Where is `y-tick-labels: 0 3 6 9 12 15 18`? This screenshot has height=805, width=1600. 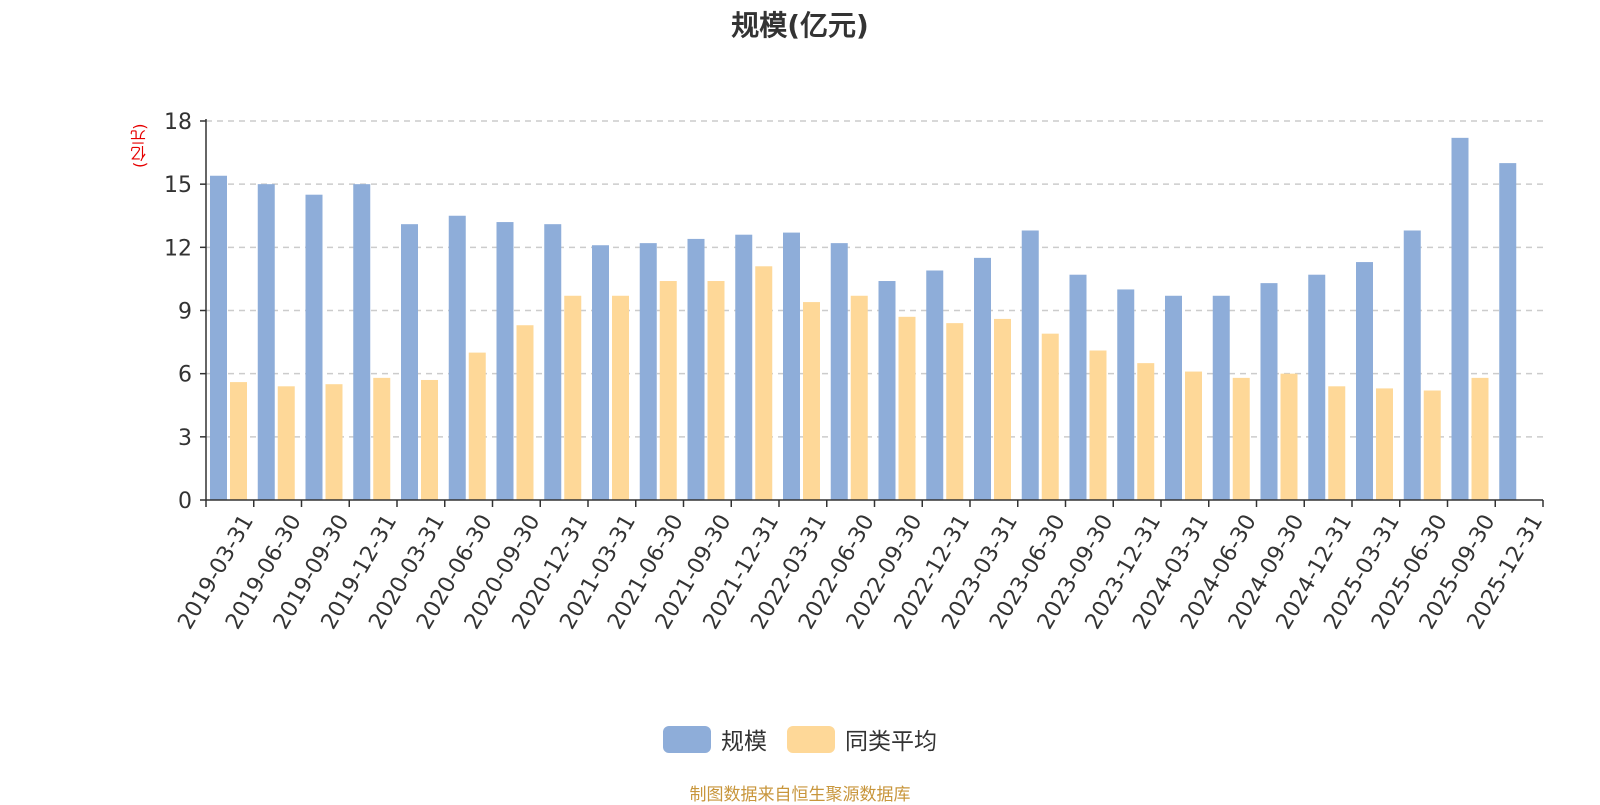 y-tick-labels: 0 3 6 9 12 15 18 is located at coordinates (178, 312).